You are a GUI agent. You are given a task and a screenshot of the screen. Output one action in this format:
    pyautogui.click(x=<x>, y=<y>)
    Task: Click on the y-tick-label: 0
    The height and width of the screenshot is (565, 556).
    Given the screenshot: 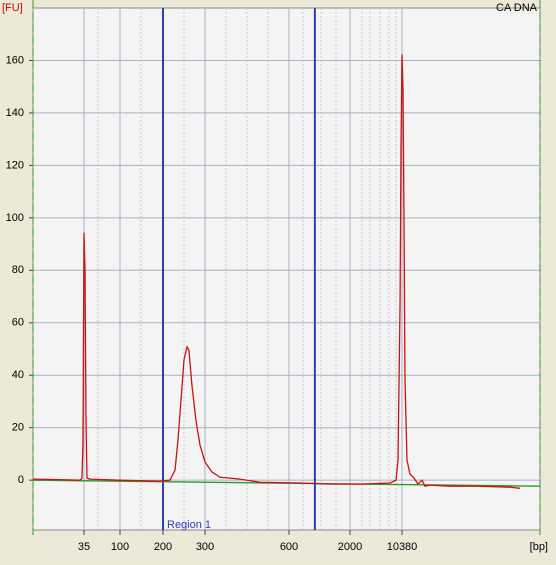 What is the action you would take?
    pyautogui.click(x=21, y=480)
    